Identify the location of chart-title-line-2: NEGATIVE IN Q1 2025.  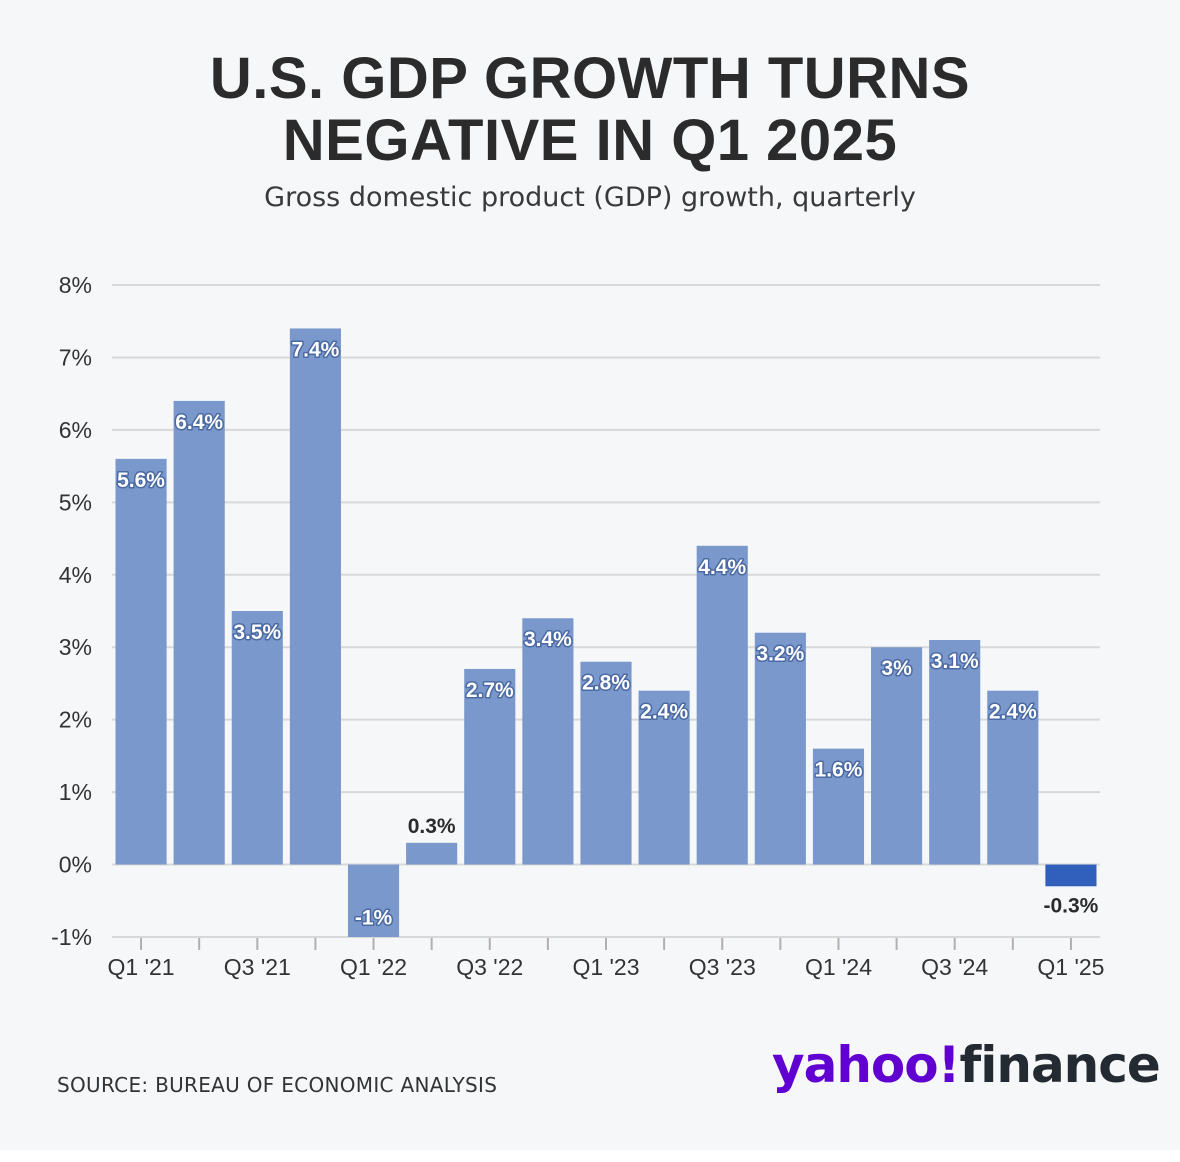
(590, 140).